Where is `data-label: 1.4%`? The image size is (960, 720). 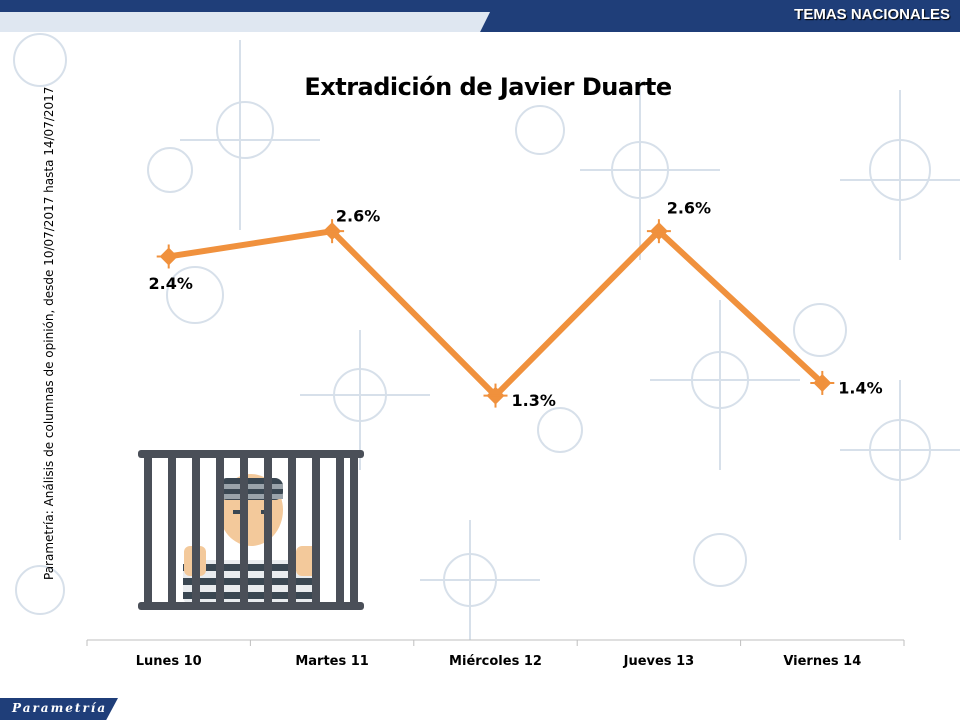
data-label: 1.4% is located at coordinates (860, 387).